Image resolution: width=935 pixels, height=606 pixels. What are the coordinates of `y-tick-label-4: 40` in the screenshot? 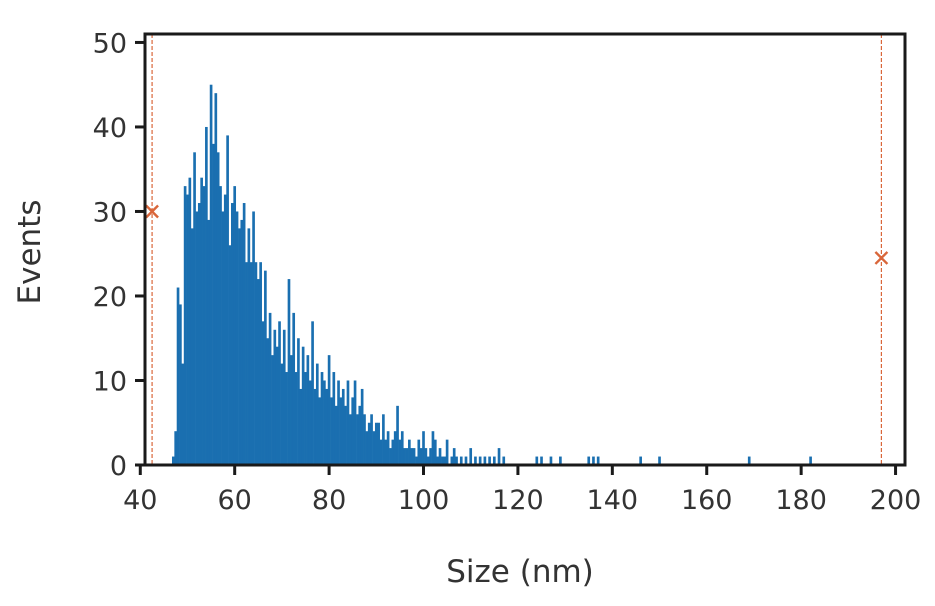 It's located at (110, 128).